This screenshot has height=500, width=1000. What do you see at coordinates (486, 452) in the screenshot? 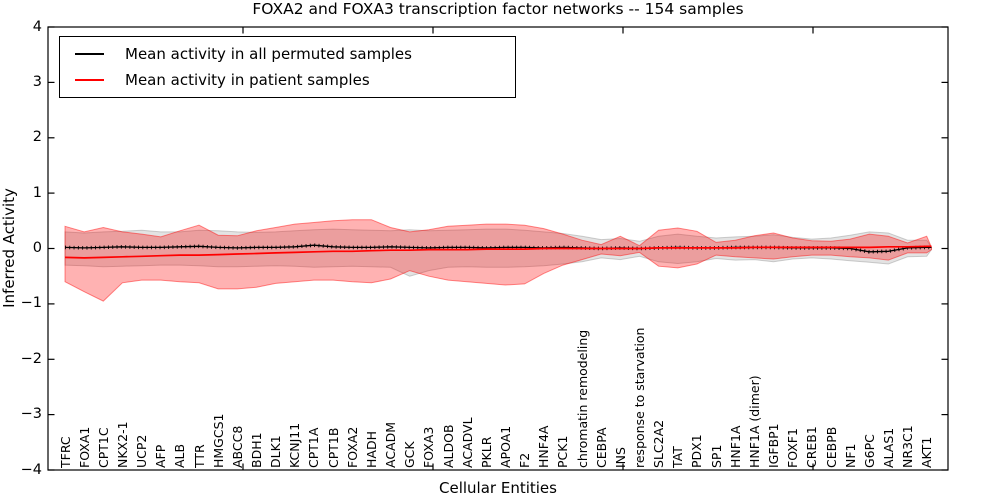
I see `x-tick-label: PKLR` at bounding box center [486, 452].